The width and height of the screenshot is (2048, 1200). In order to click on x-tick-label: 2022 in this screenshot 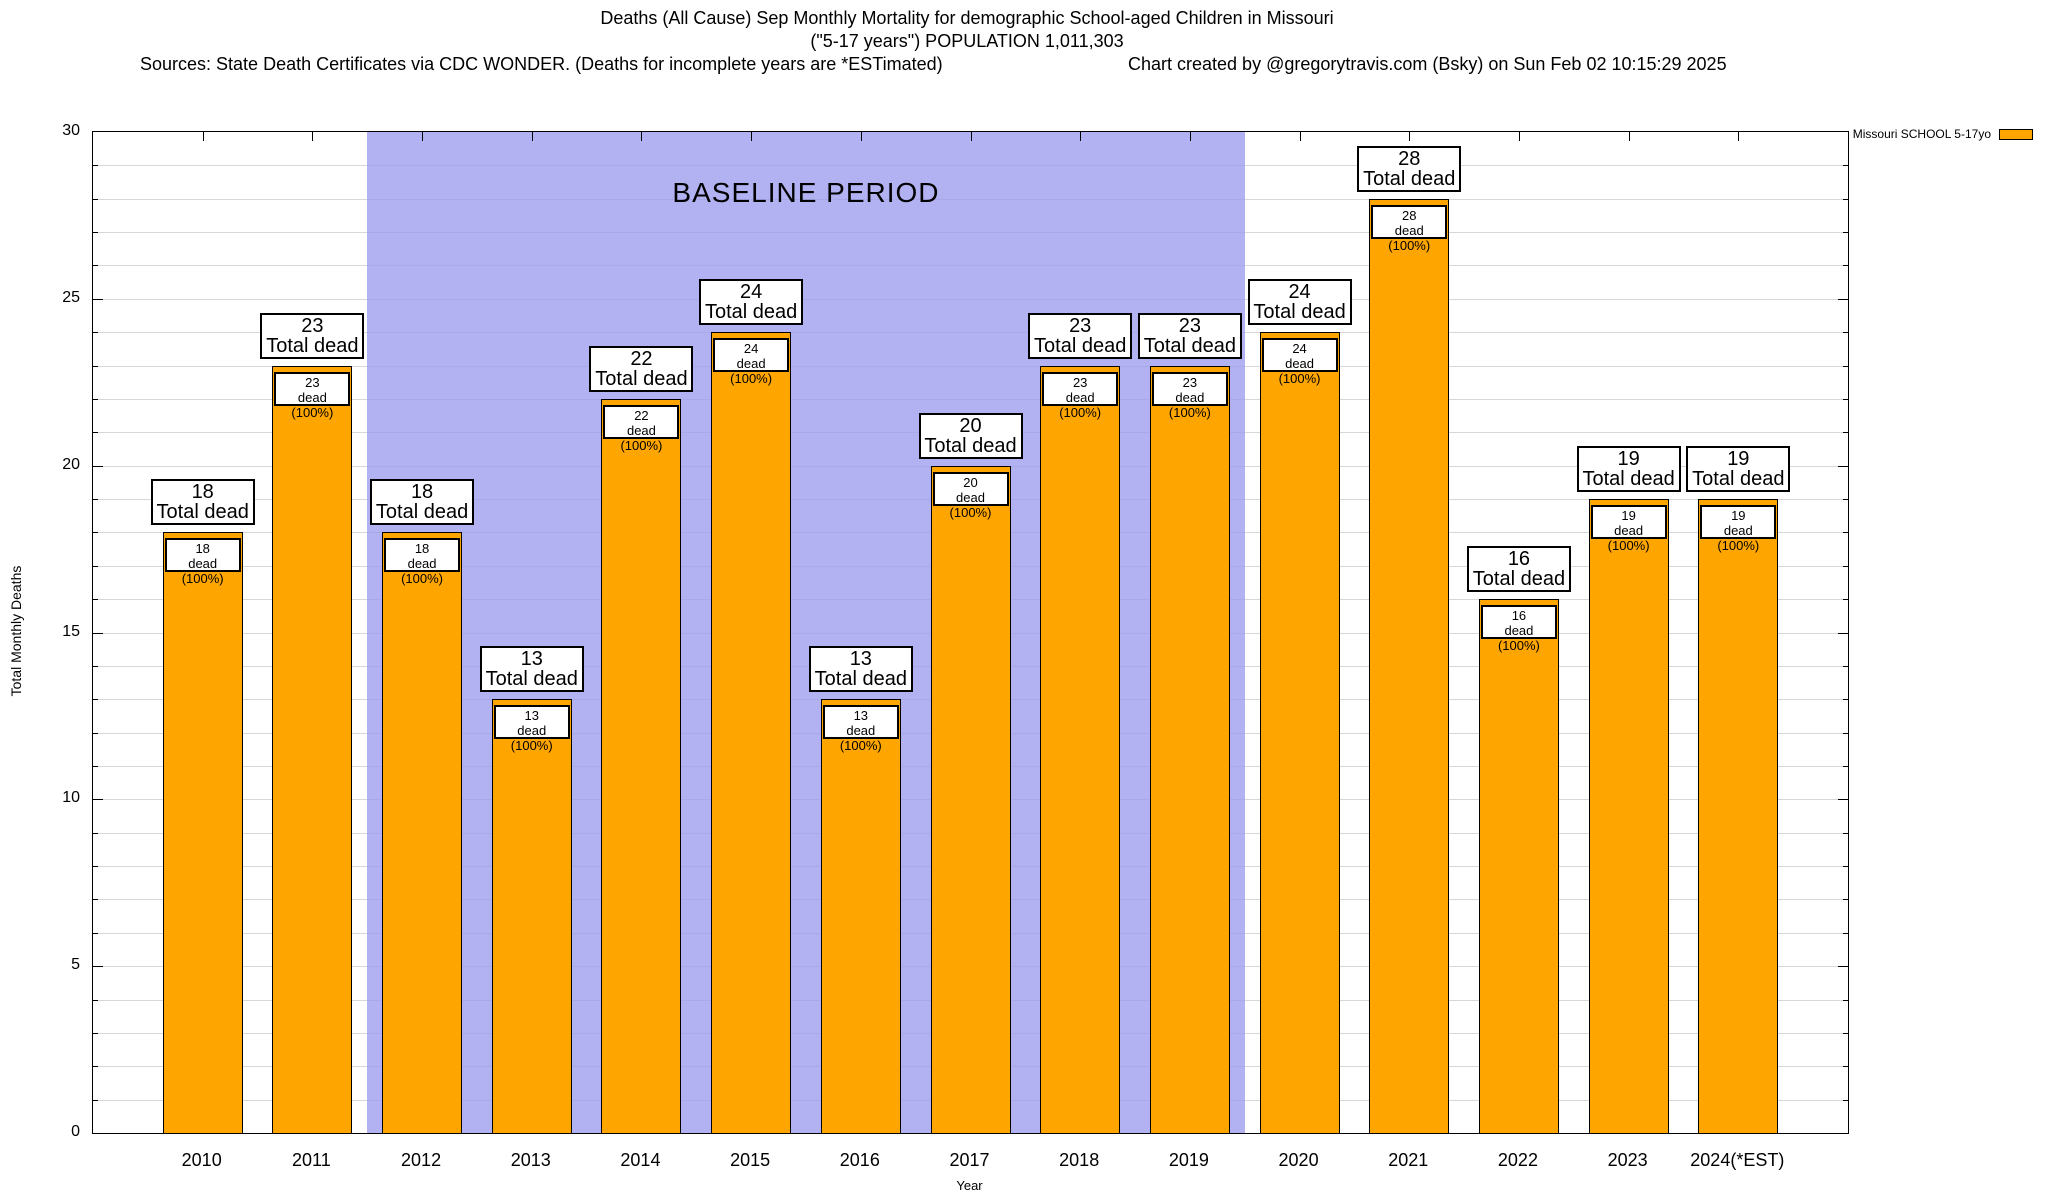, I will do `click(1517, 1160)`.